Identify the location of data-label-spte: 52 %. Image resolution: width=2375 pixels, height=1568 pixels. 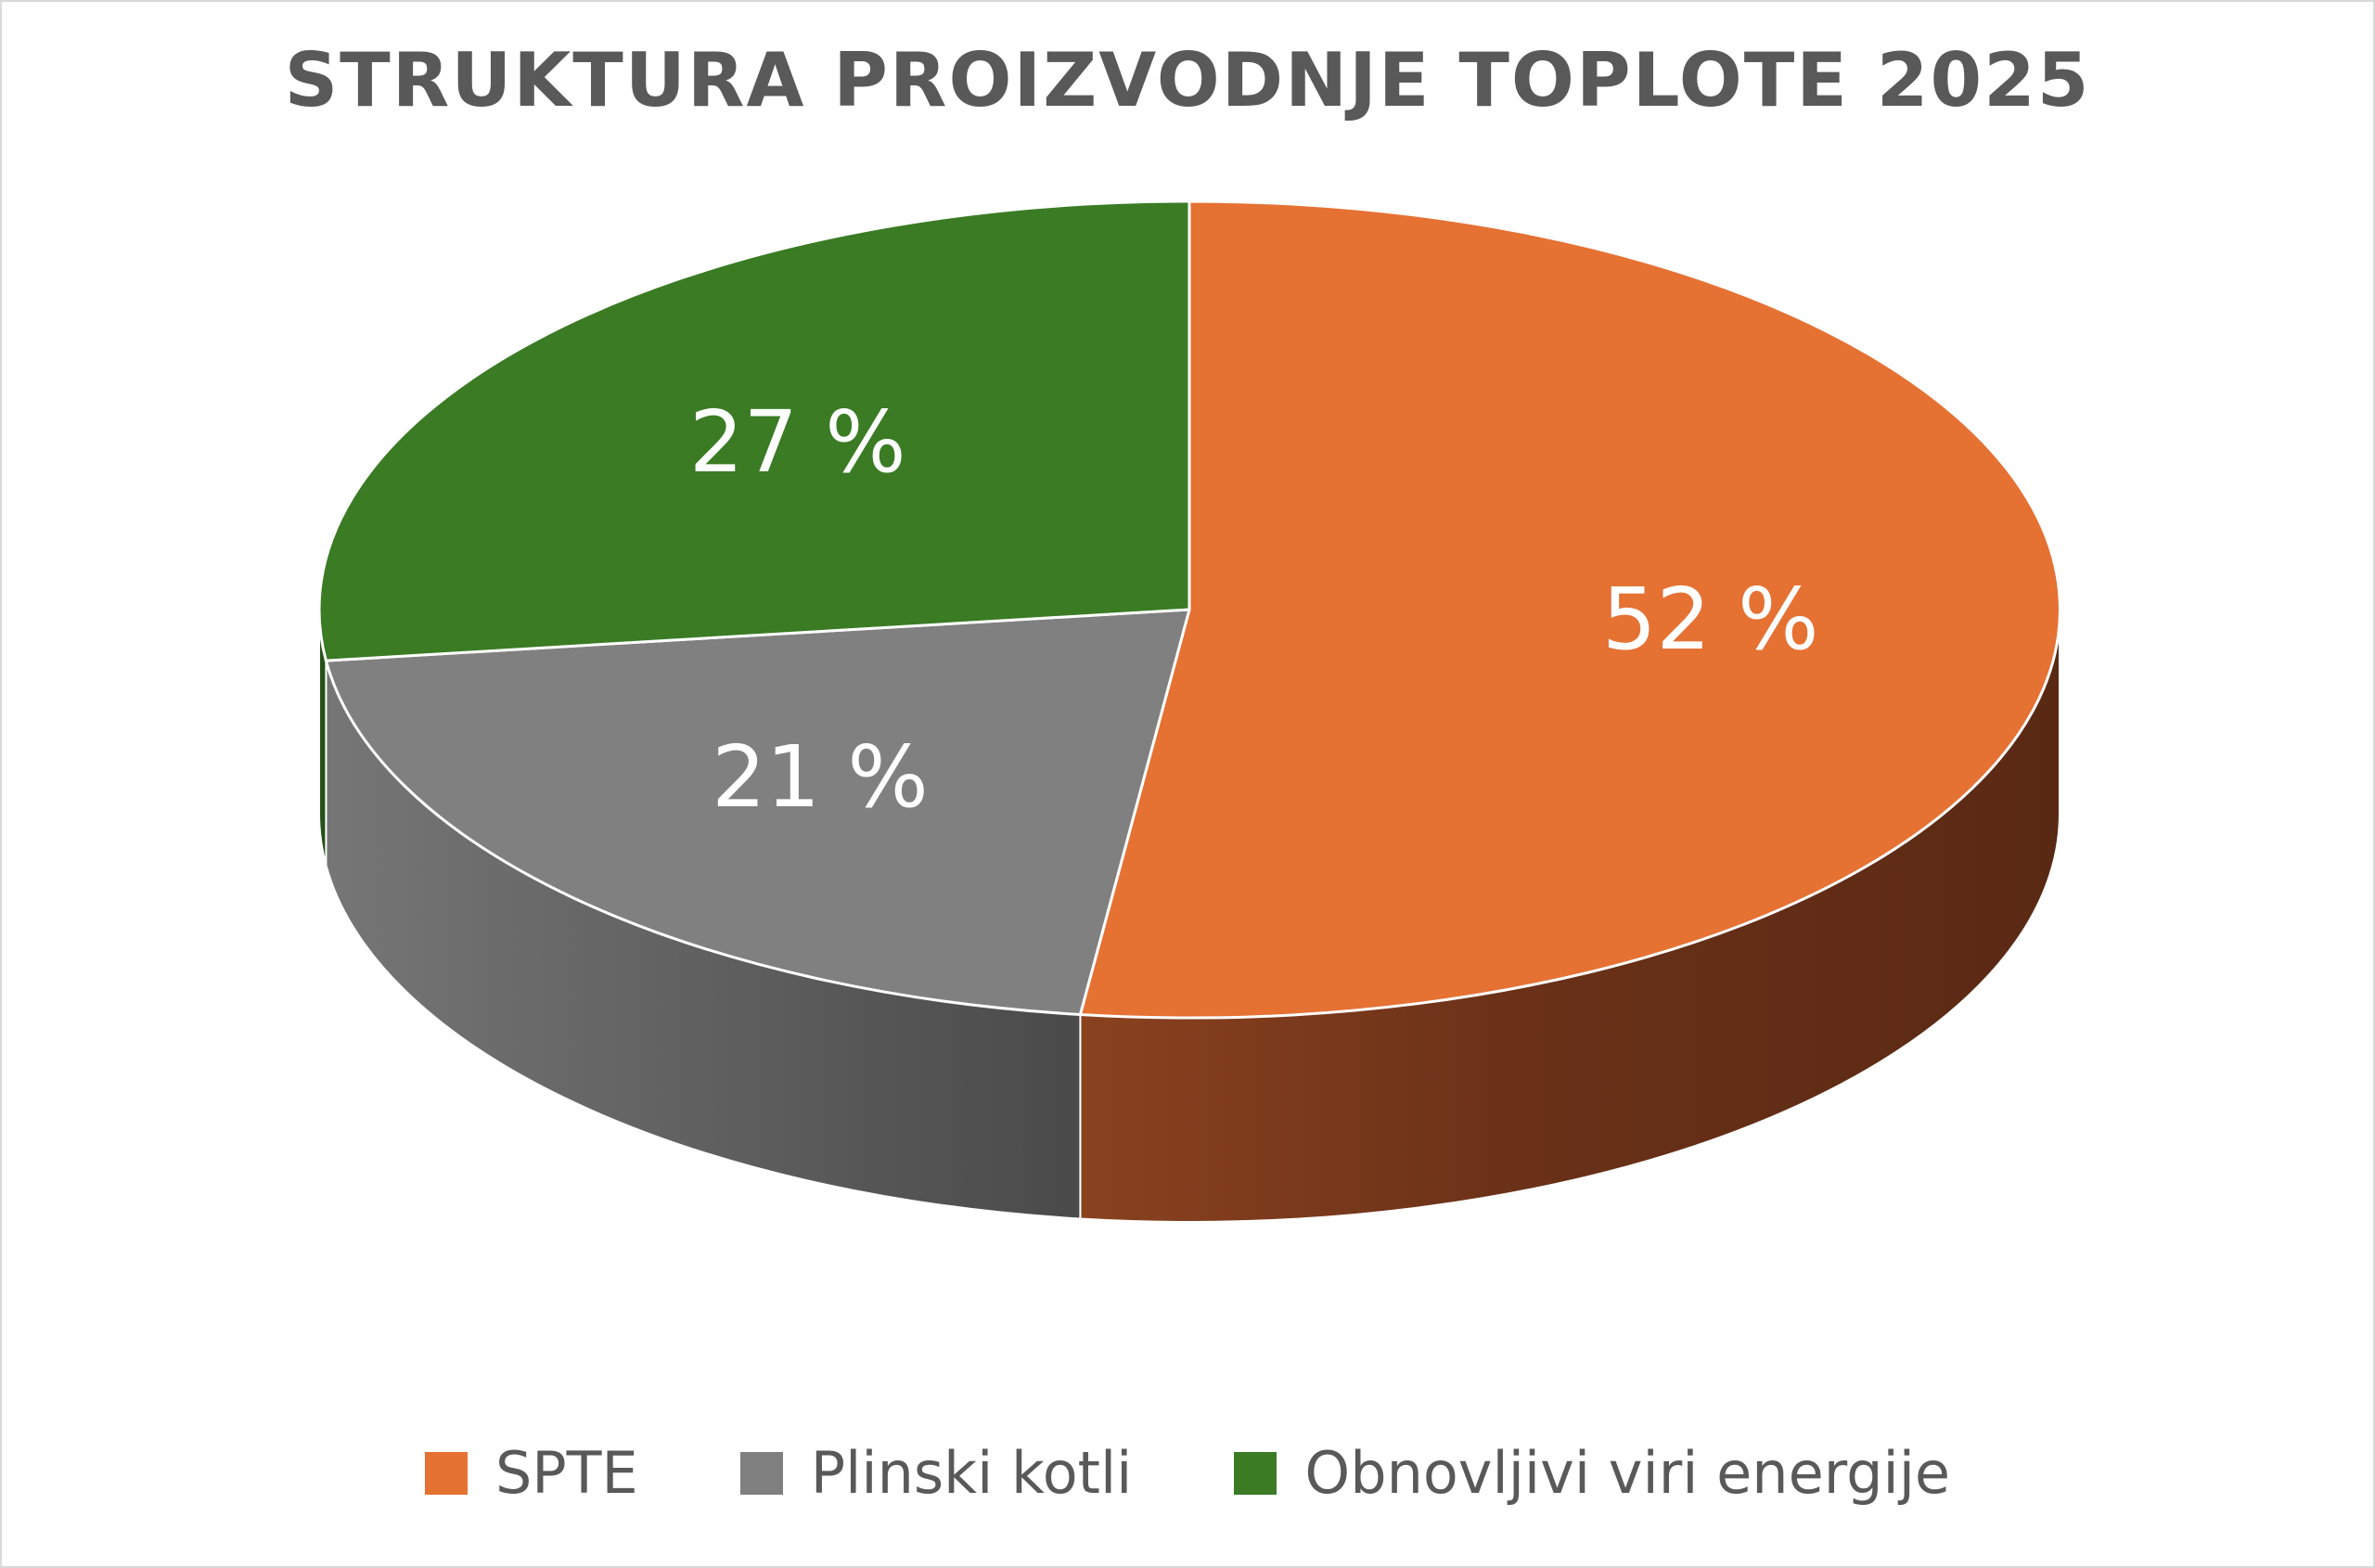
(1710, 619).